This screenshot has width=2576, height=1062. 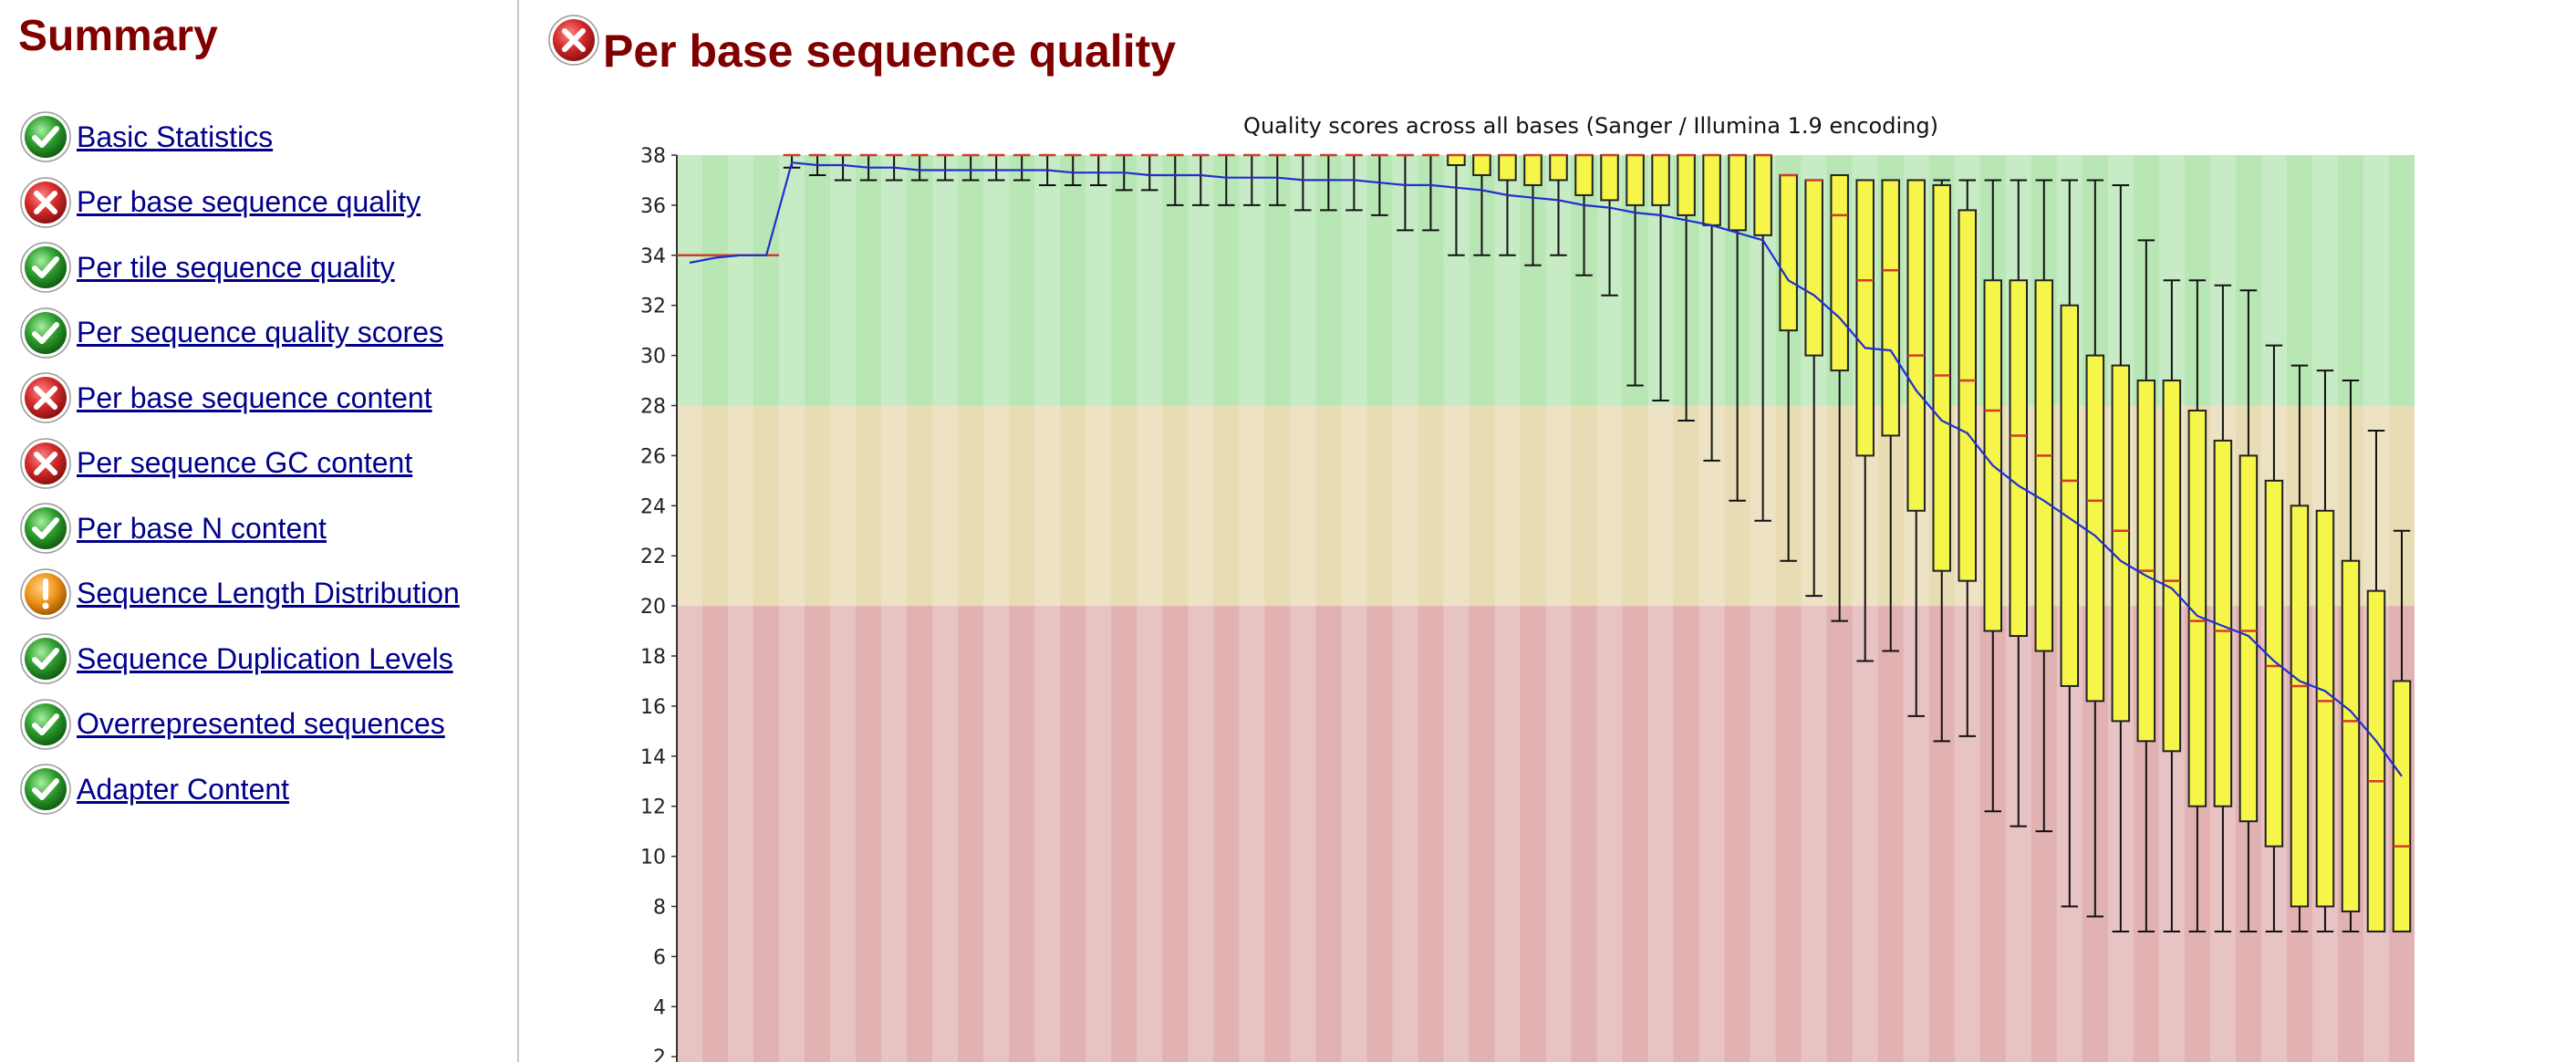 What do you see at coordinates (254, 397) in the screenshot?
I see `summary-item-link: Per base sequence content` at bounding box center [254, 397].